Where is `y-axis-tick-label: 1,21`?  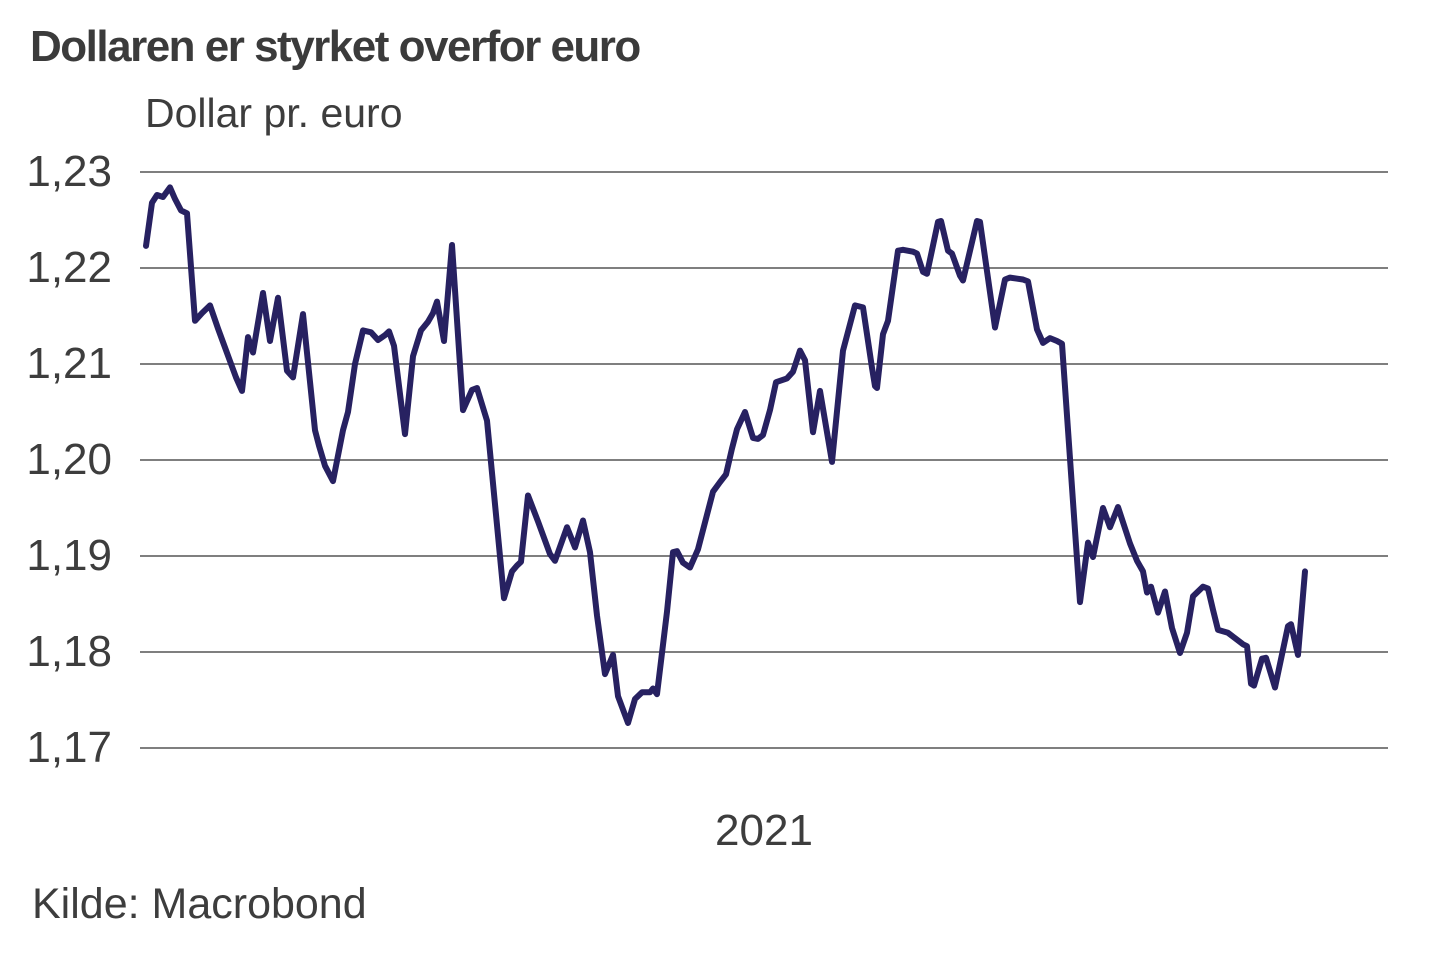 y-axis-tick-label: 1,21 is located at coordinates (69, 363).